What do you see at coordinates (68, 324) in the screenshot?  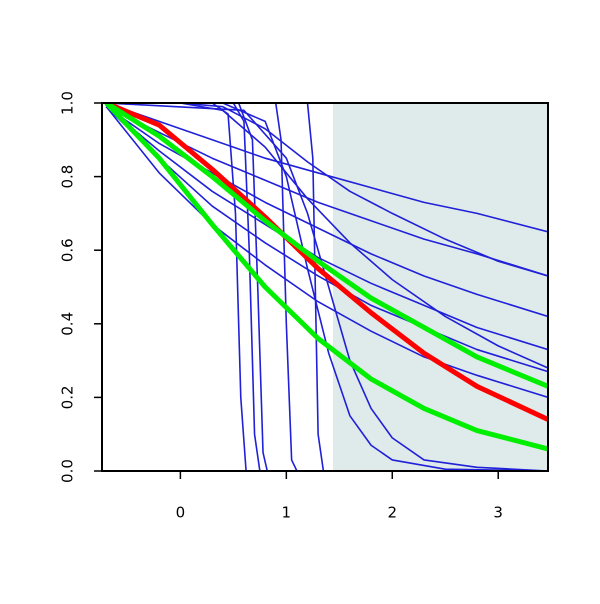 I see `y-tick-label: 0.4` at bounding box center [68, 324].